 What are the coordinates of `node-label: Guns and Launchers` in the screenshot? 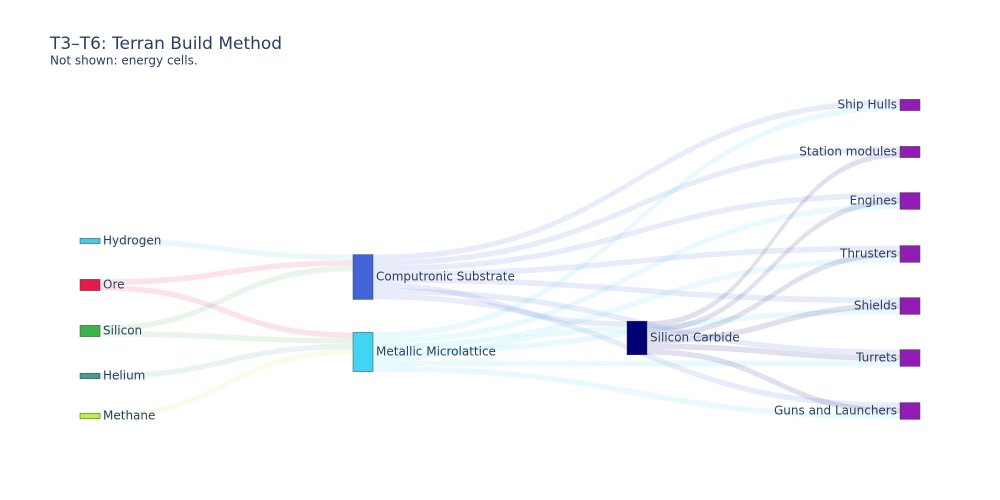 It's located at (835, 411).